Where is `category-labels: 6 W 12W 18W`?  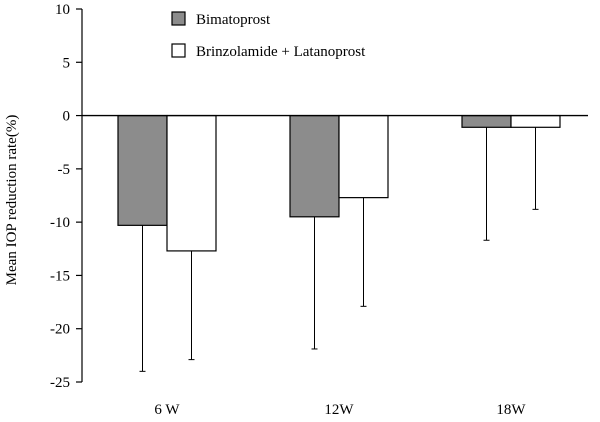 category-labels: 6 W 12W 18W is located at coordinates (340, 410).